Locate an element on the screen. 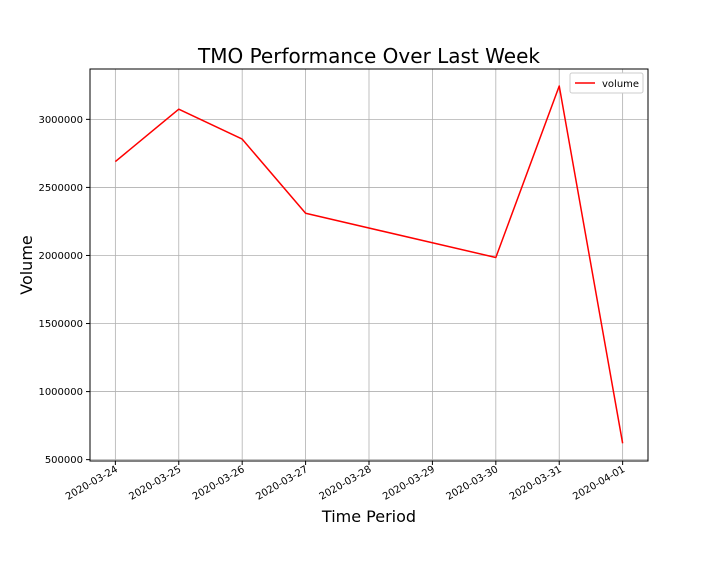 Image resolution: width=720 pixels, height=576 pixels. x-tick-label: 2020-03-27 is located at coordinates (282, 483).